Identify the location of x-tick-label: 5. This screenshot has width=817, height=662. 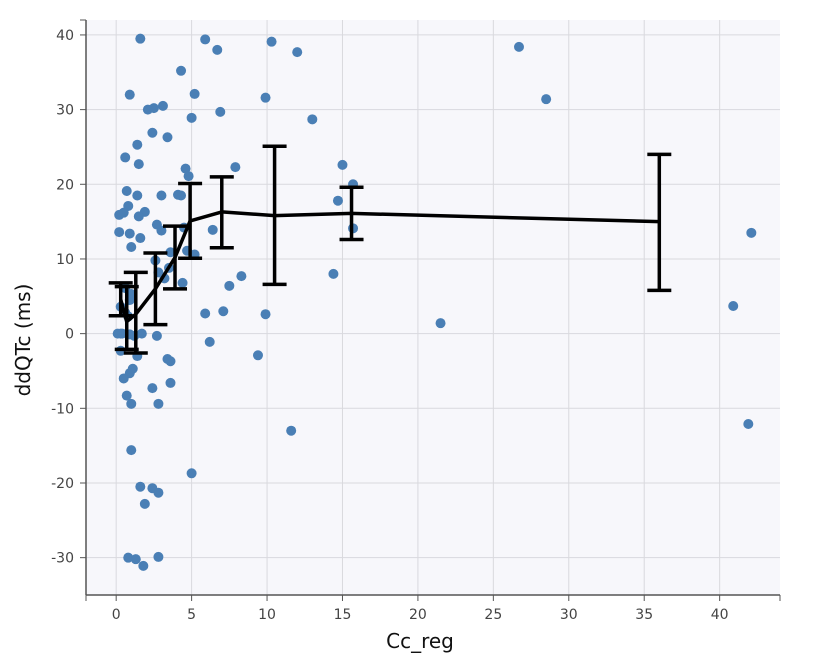
(191, 615).